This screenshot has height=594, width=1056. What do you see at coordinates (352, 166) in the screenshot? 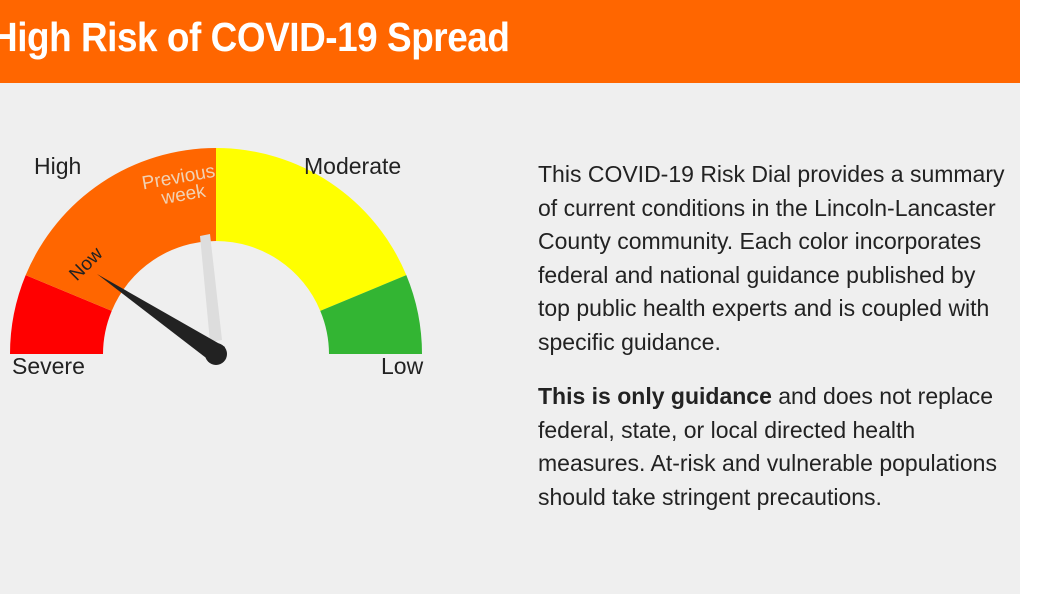
I see `dial-label-moderate: Moderate` at bounding box center [352, 166].